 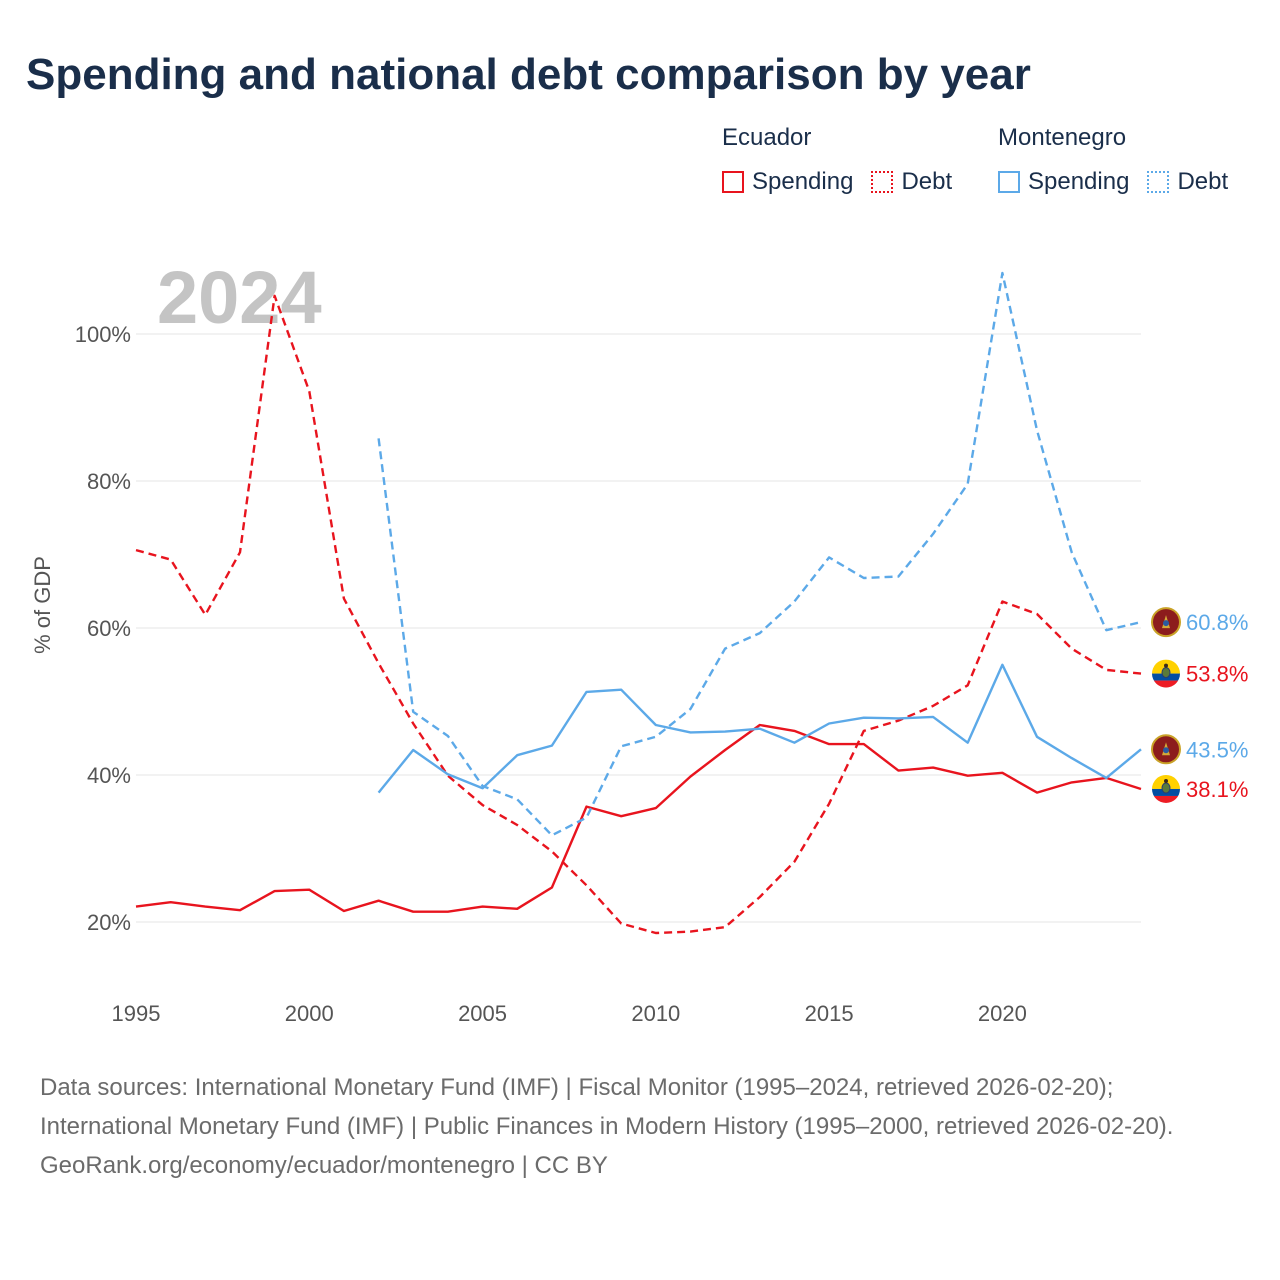 I want to click on legend-country-ecuador: Ecuador, so click(x=767, y=137).